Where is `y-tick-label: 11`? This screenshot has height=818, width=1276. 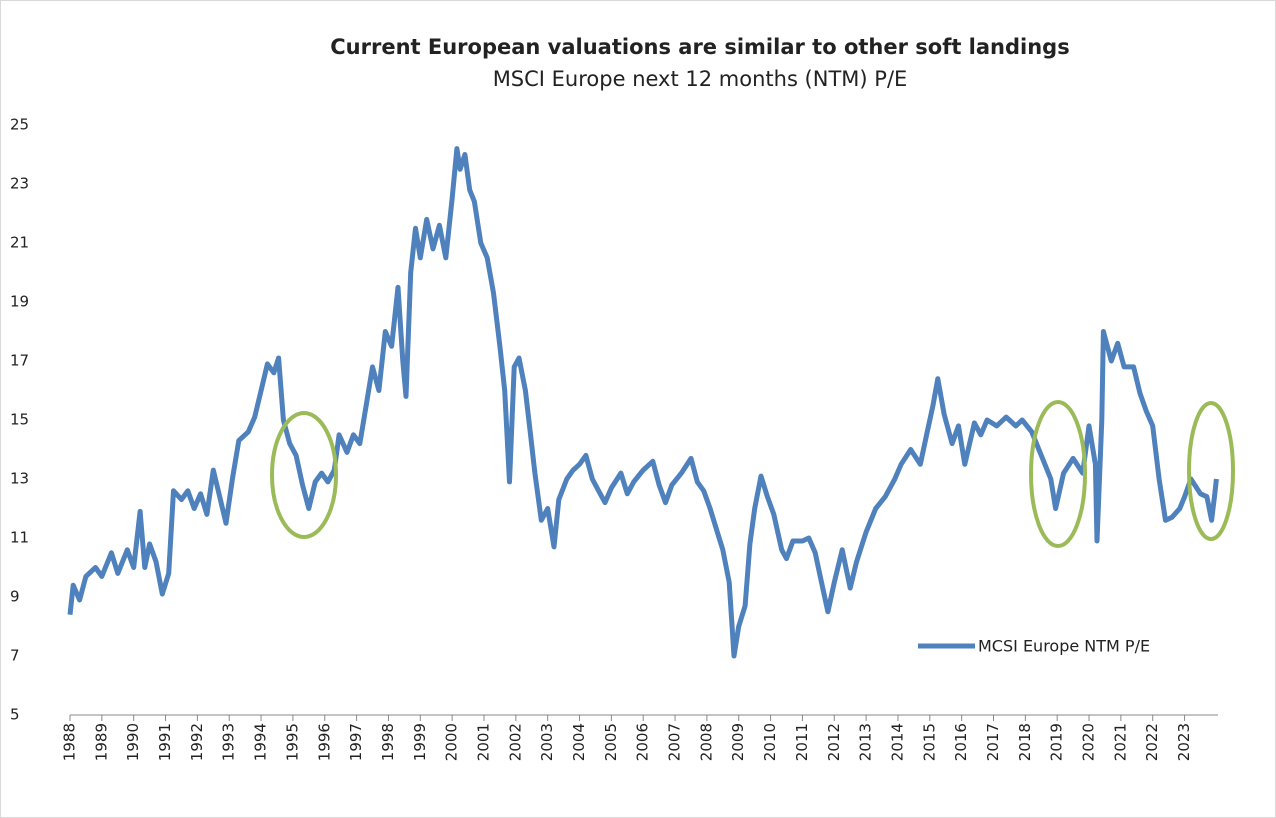
y-tick-label: 11 is located at coordinates (19, 538).